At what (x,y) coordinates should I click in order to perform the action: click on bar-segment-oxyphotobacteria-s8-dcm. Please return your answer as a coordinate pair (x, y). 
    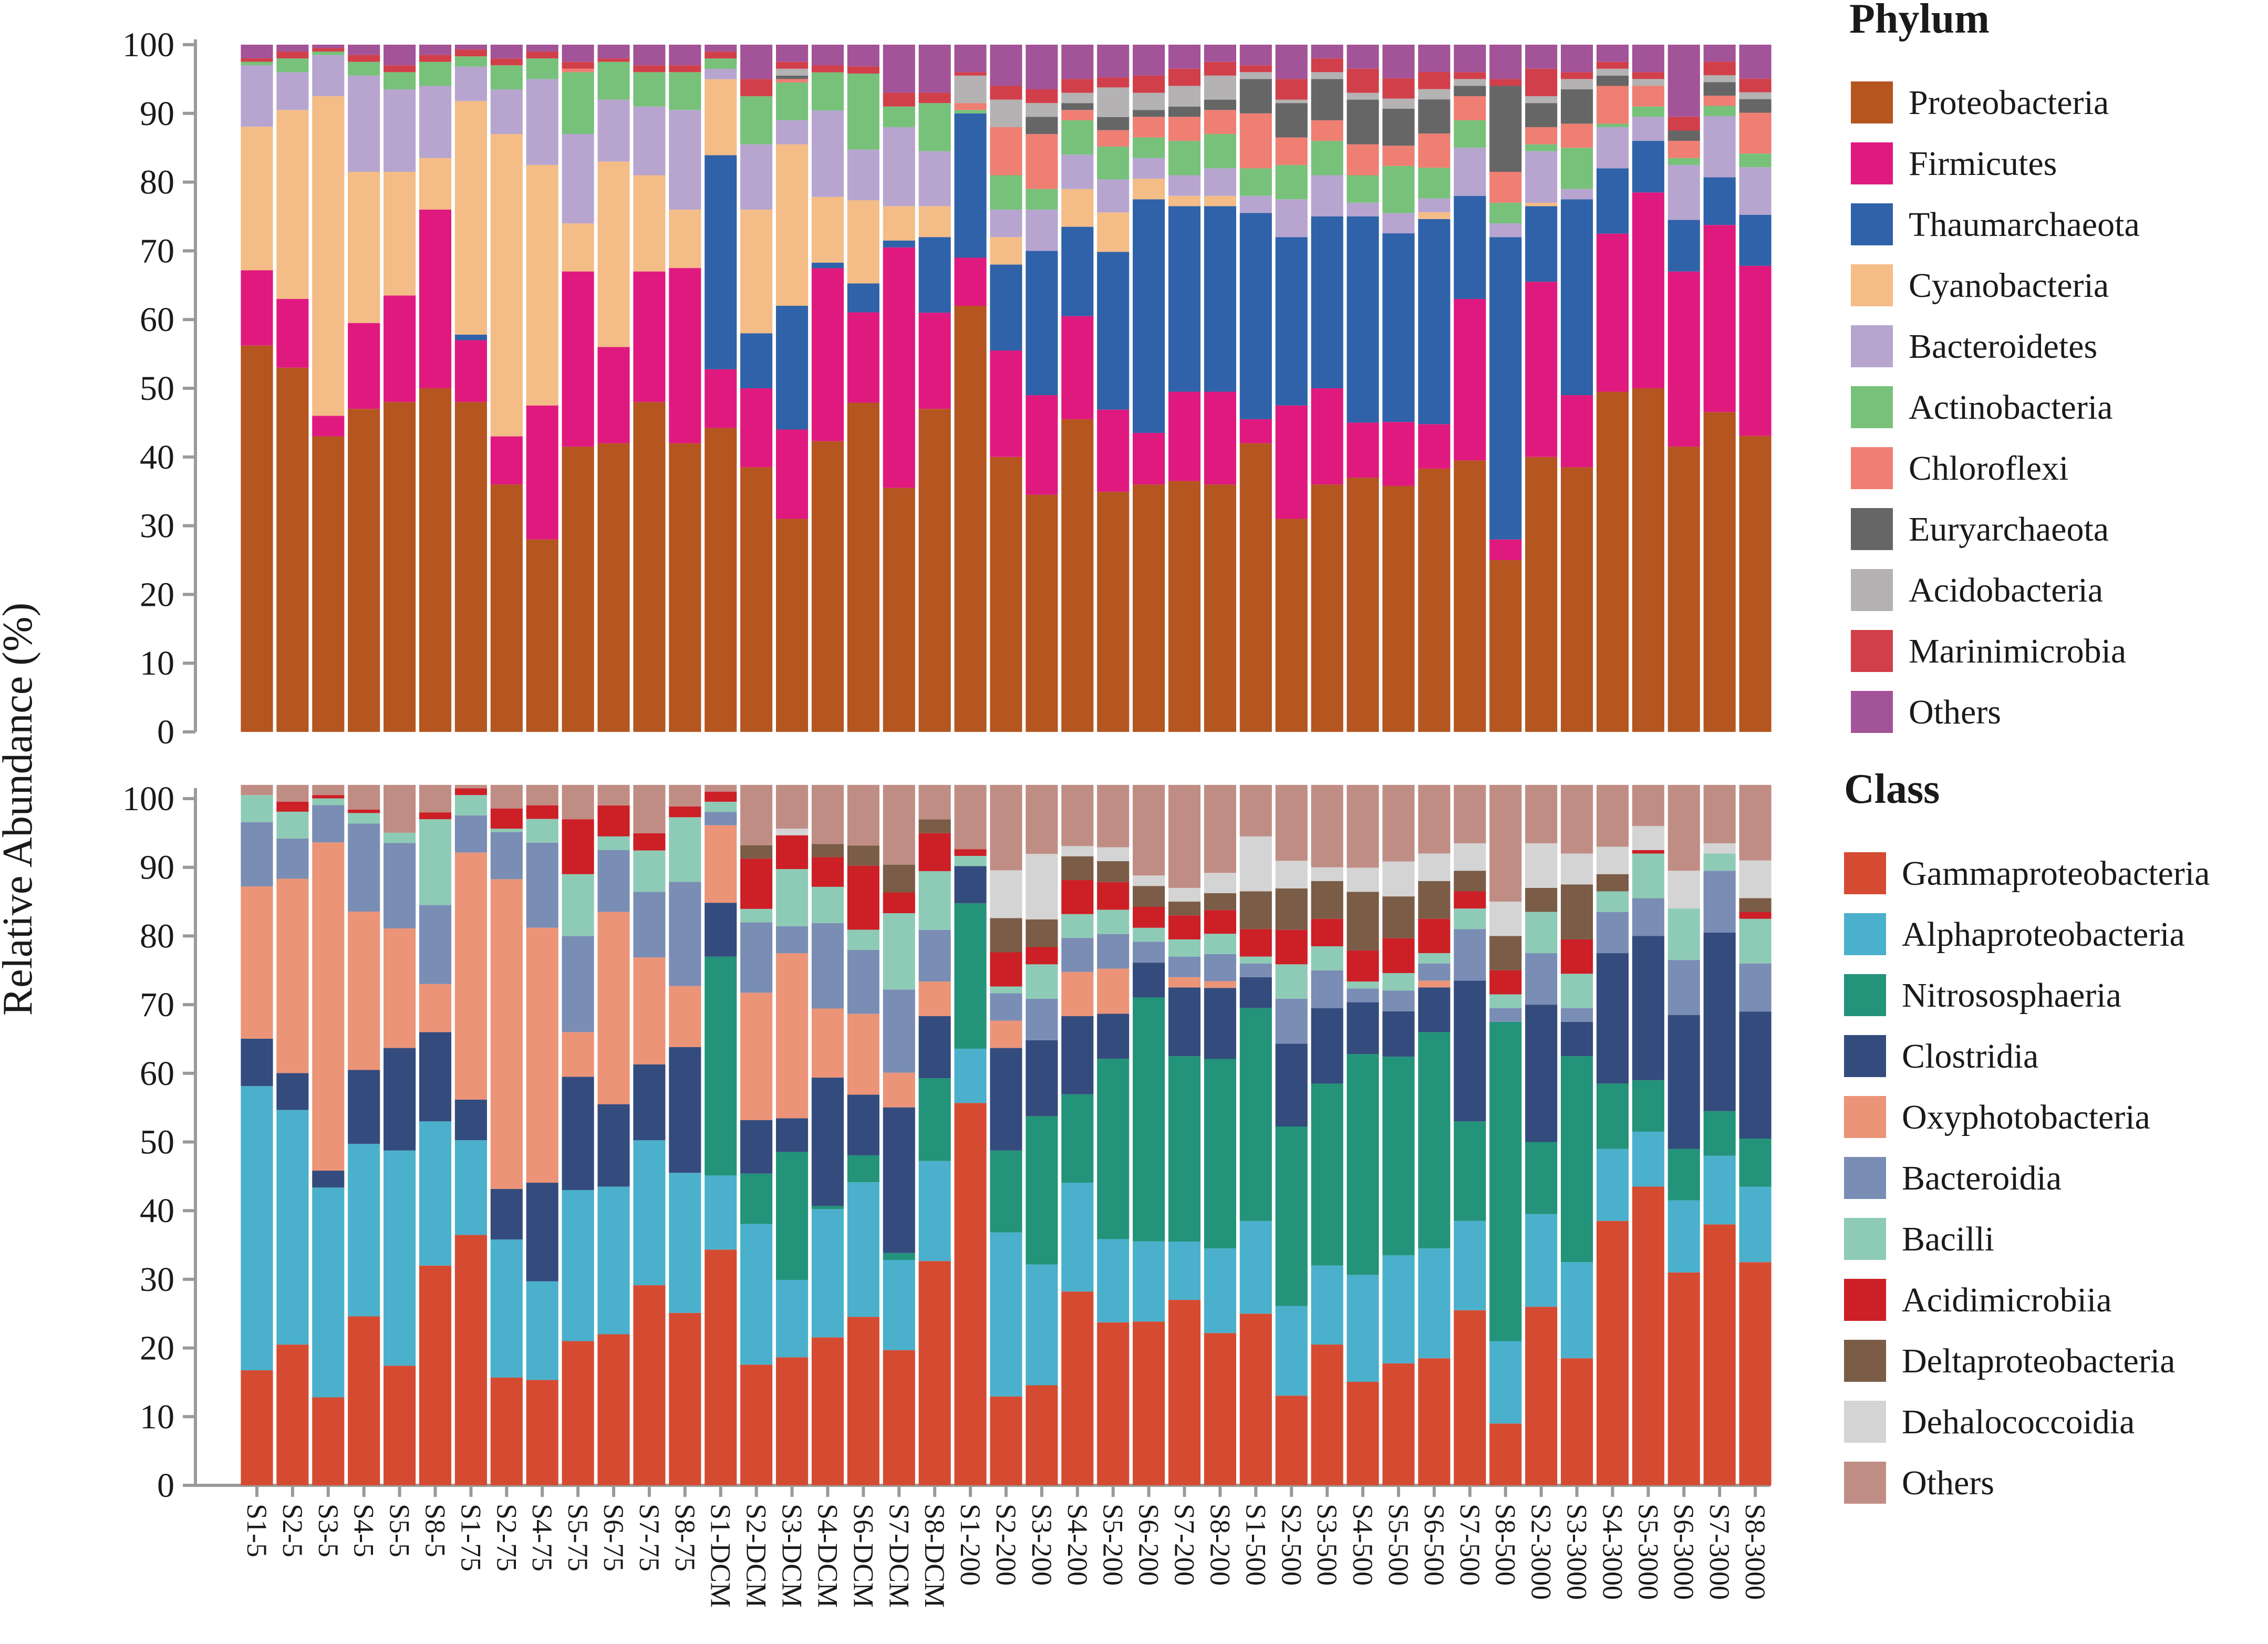
    Looking at the image, I should click on (934, 999).